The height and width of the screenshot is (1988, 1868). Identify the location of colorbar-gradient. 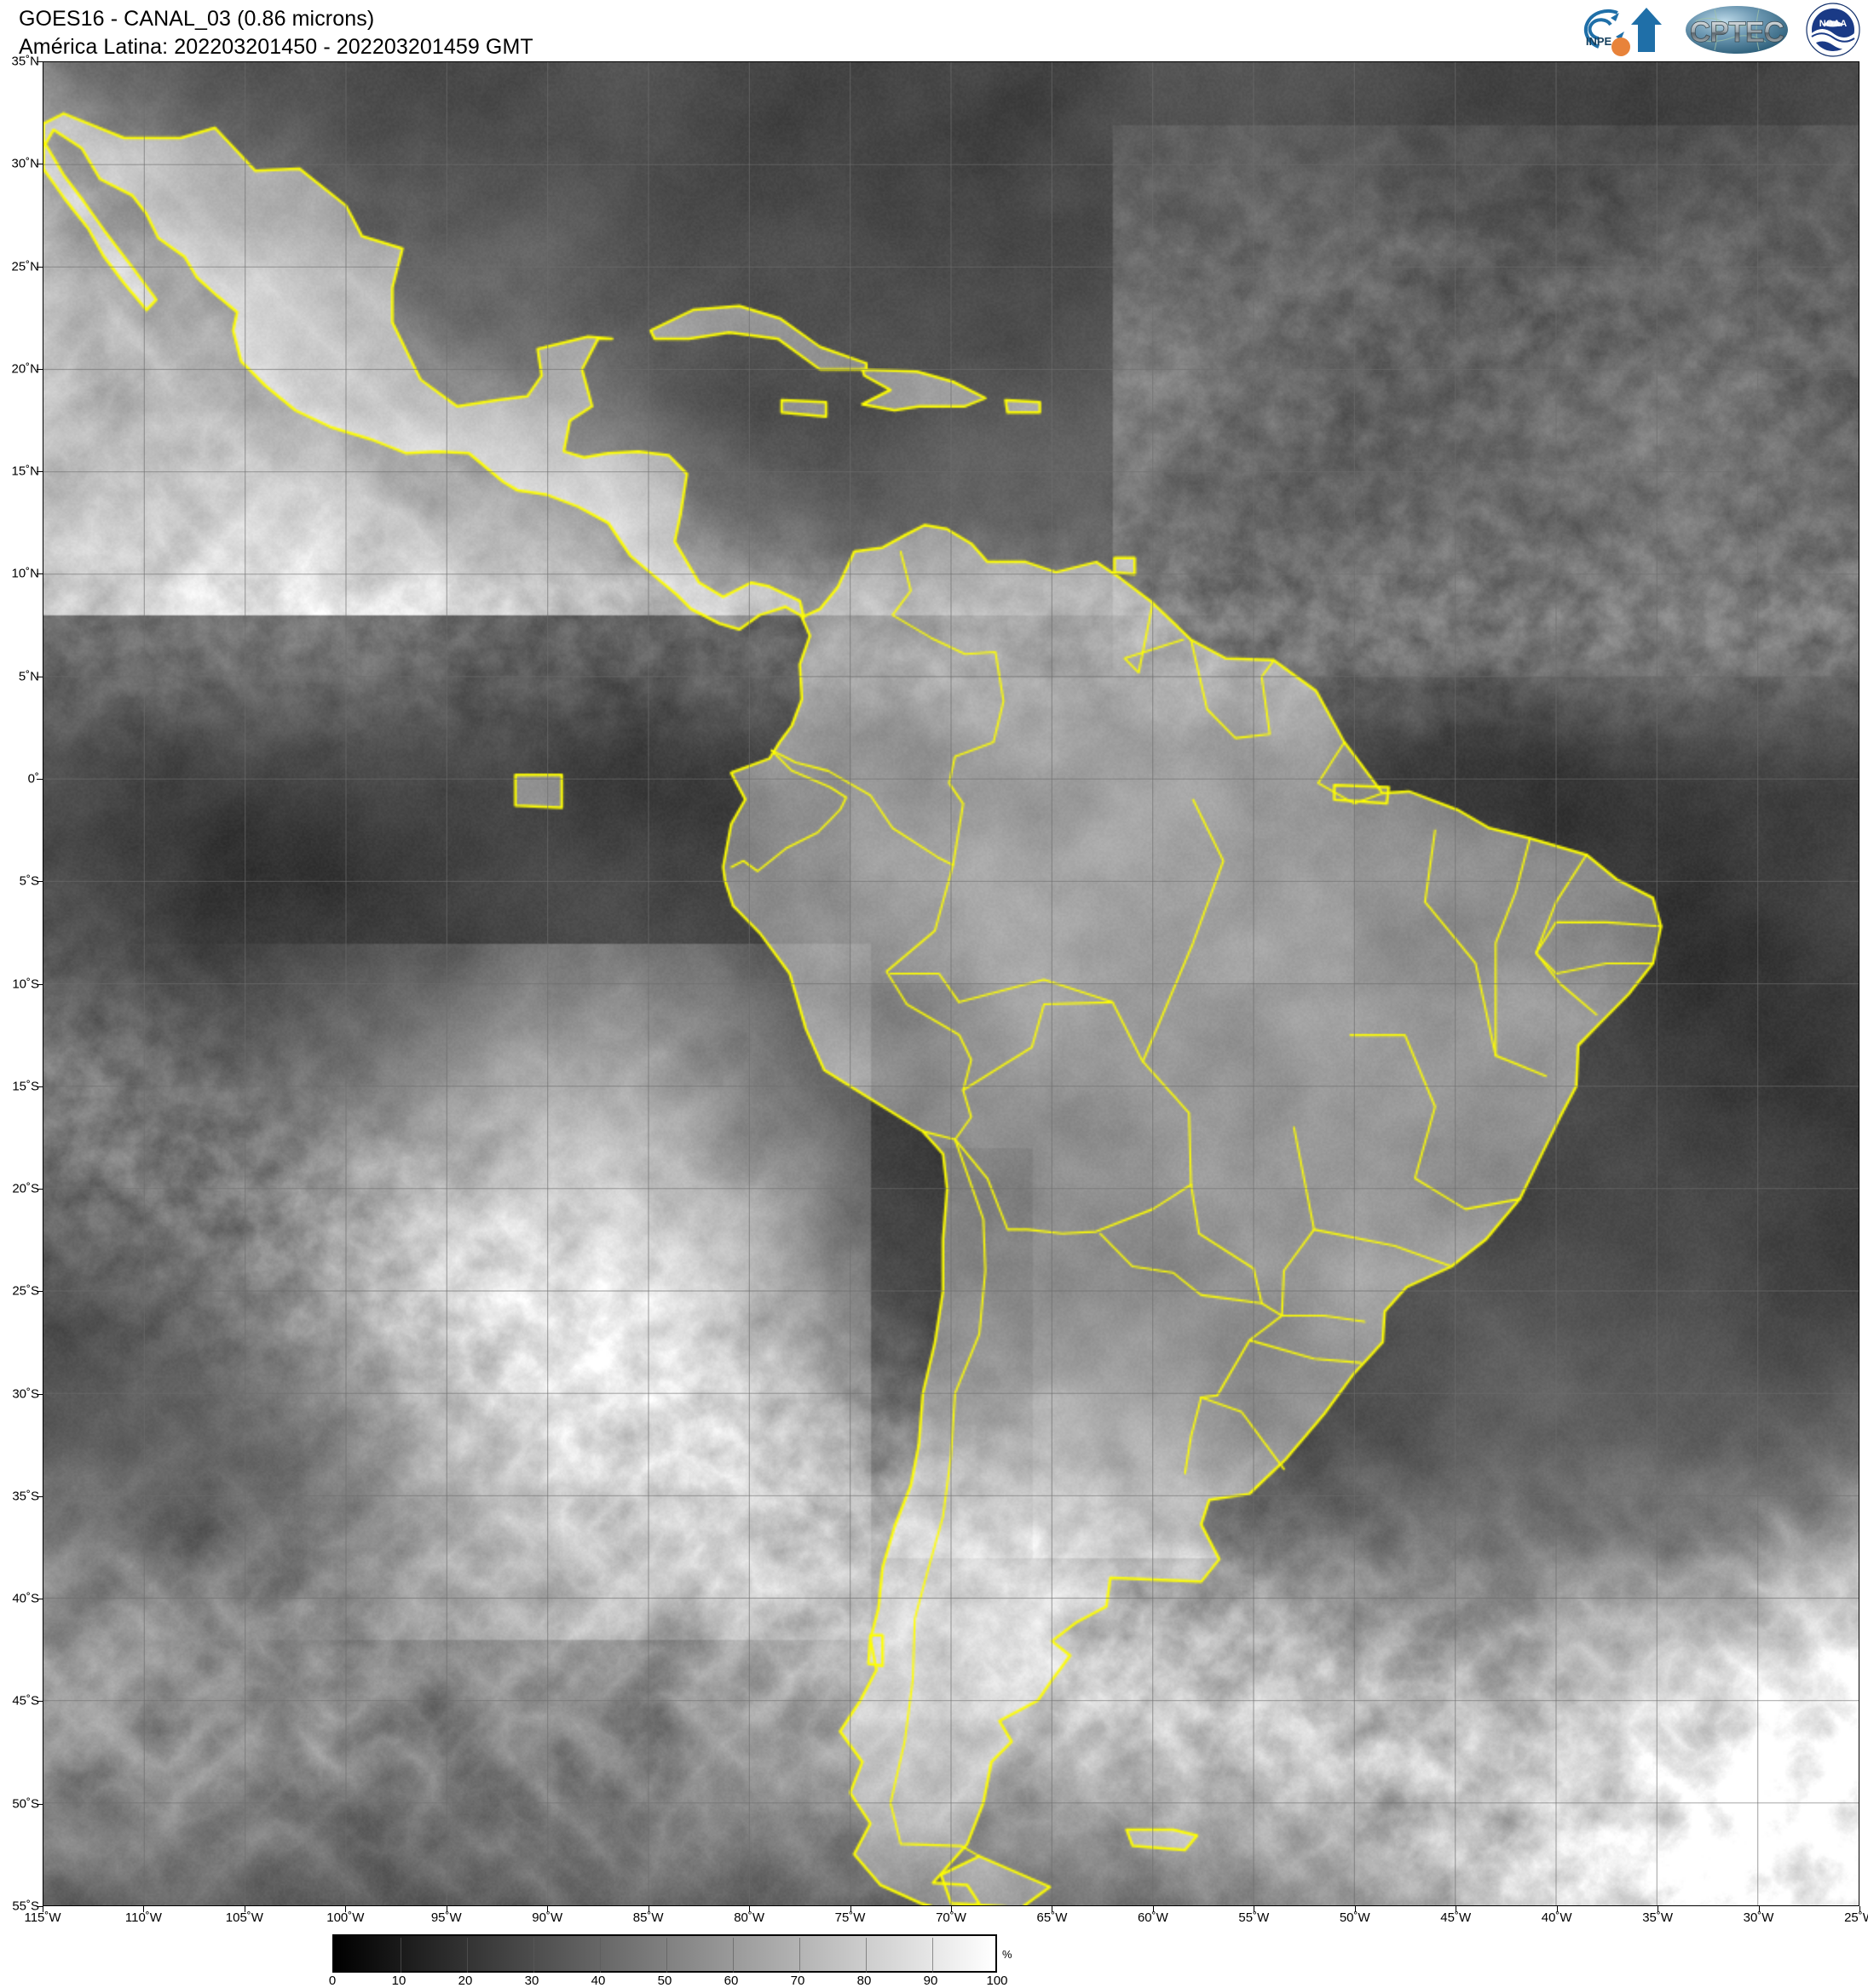
(664, 1953).